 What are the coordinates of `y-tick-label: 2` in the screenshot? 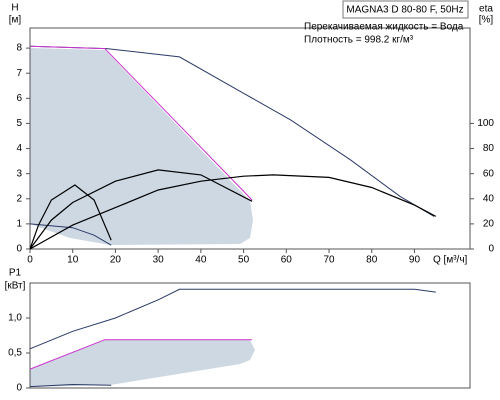 It's located at (19, 198).